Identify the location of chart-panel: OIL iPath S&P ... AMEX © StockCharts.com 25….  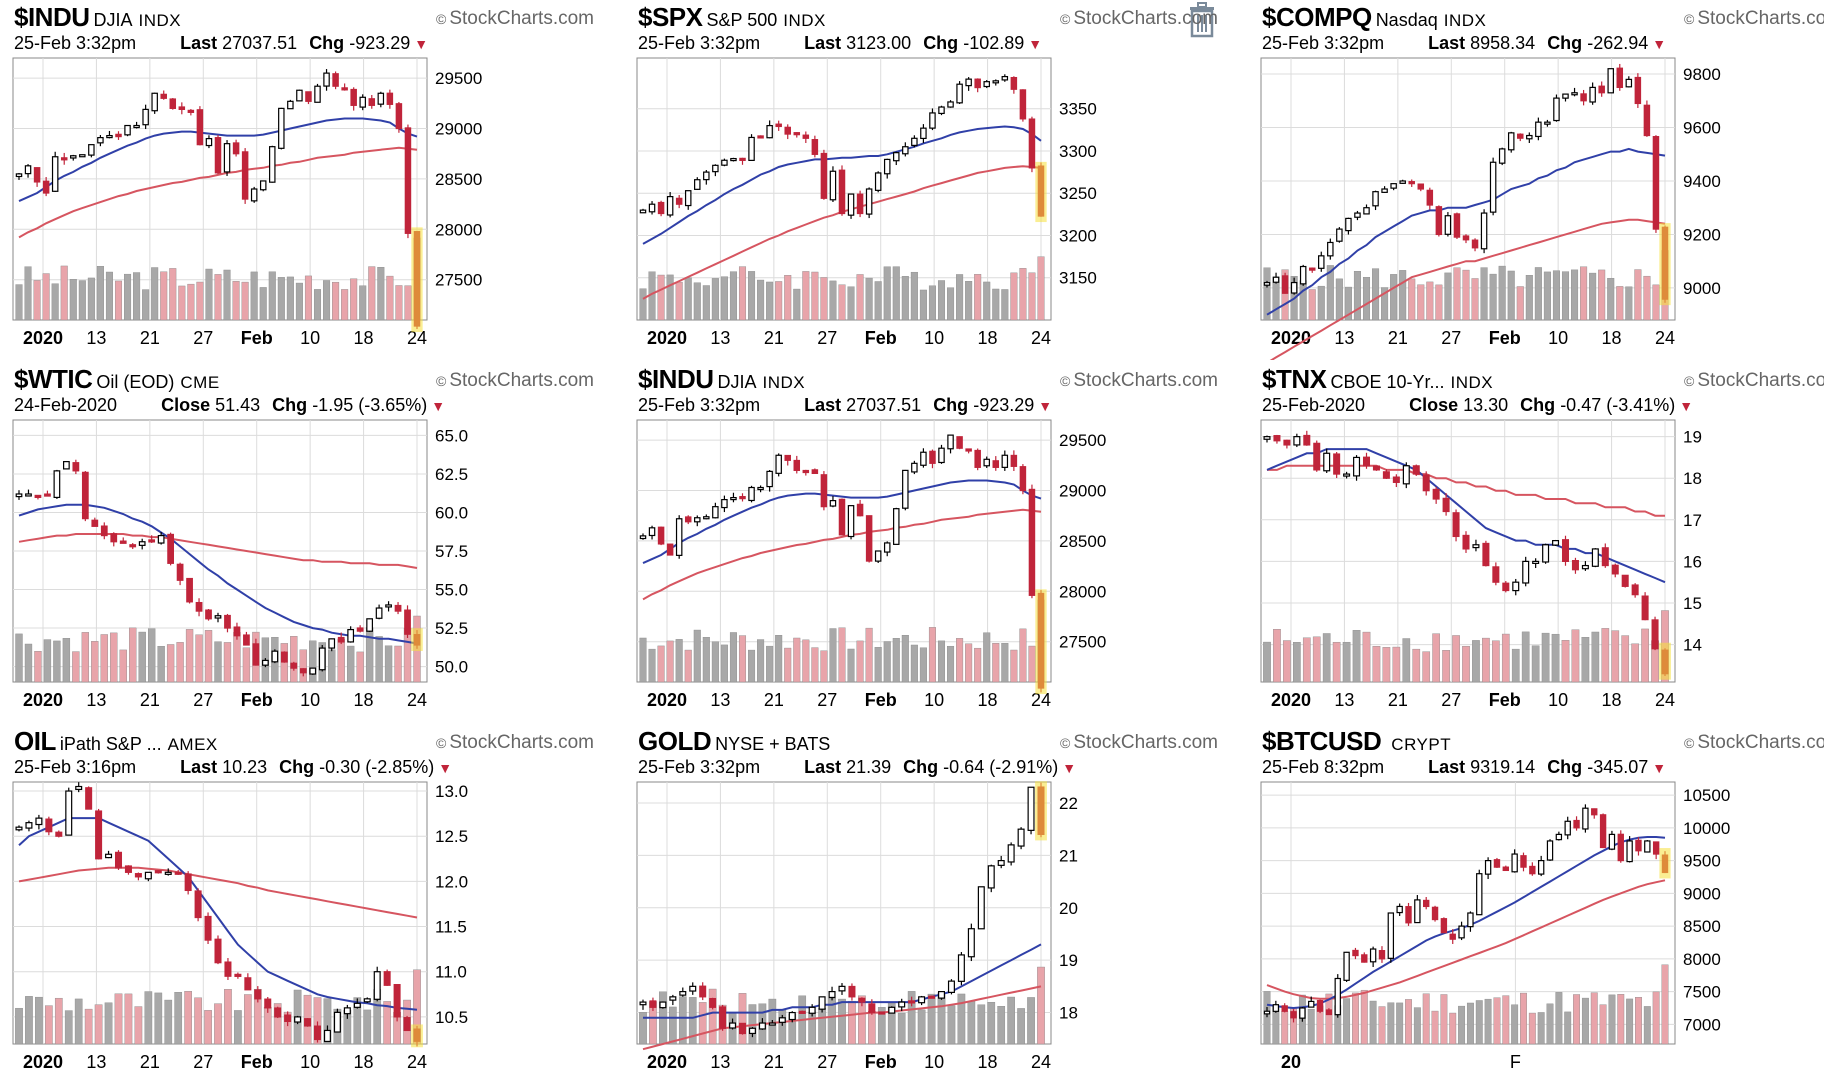
(304, 904).